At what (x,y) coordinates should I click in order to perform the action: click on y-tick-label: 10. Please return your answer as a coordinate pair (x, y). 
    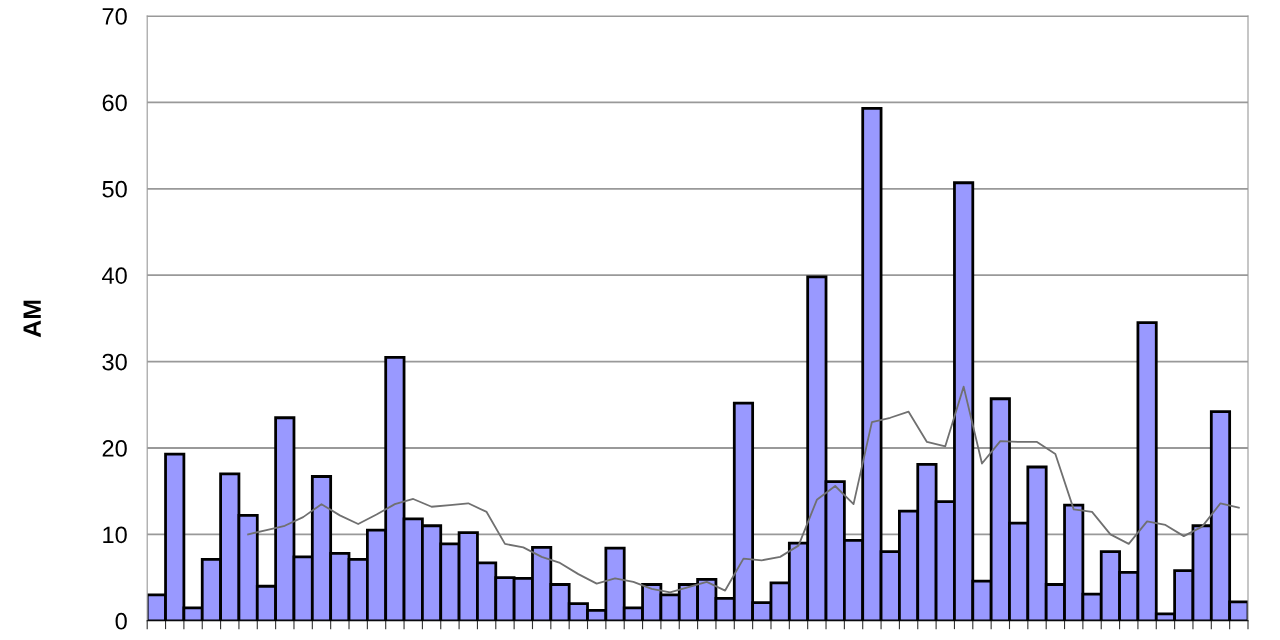
    Looking at the image, I should click on (115, 535).